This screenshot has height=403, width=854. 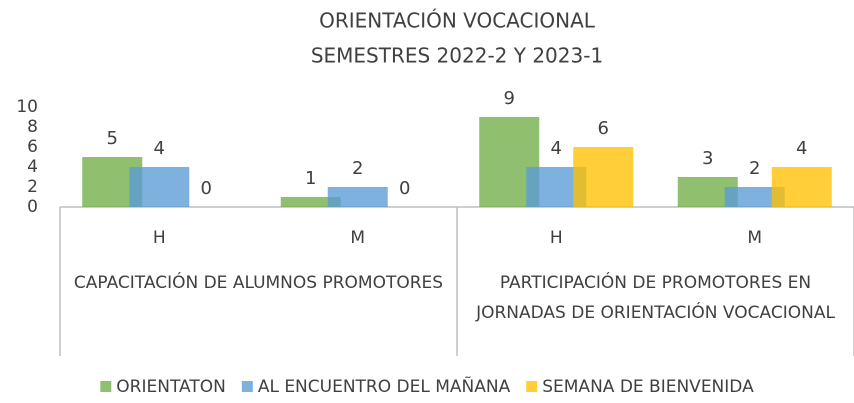 What do you see at coordinates (171, 387) in the screenshot?
I see `legend-label: ORIENTATON` at bounding box center [171, 387].